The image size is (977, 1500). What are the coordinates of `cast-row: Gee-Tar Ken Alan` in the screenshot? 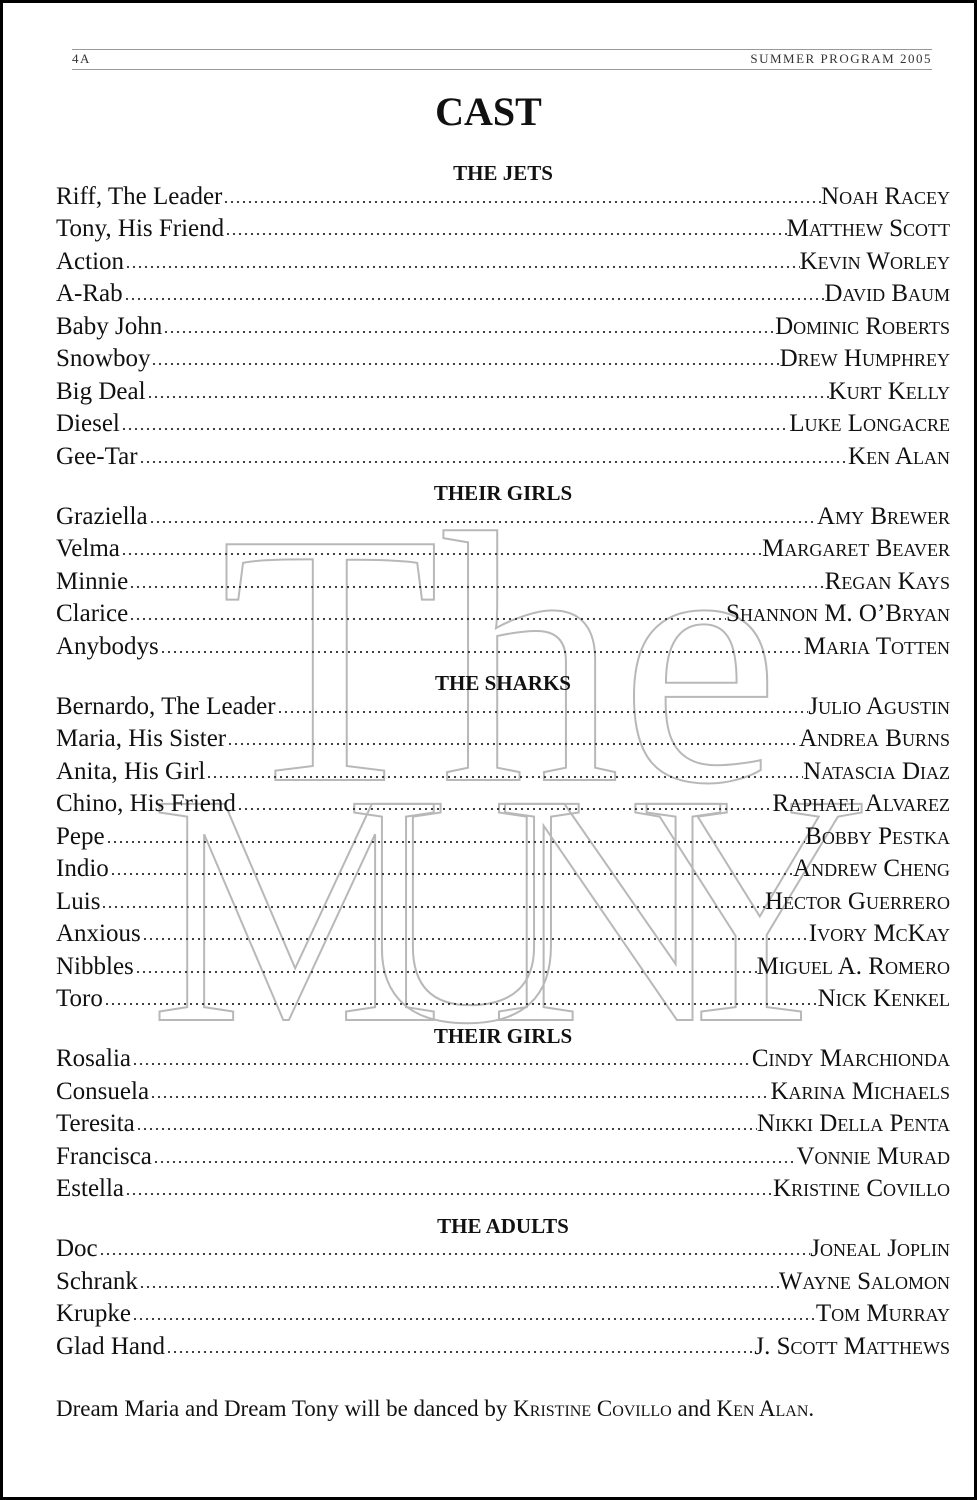 It's located at (503, 457).